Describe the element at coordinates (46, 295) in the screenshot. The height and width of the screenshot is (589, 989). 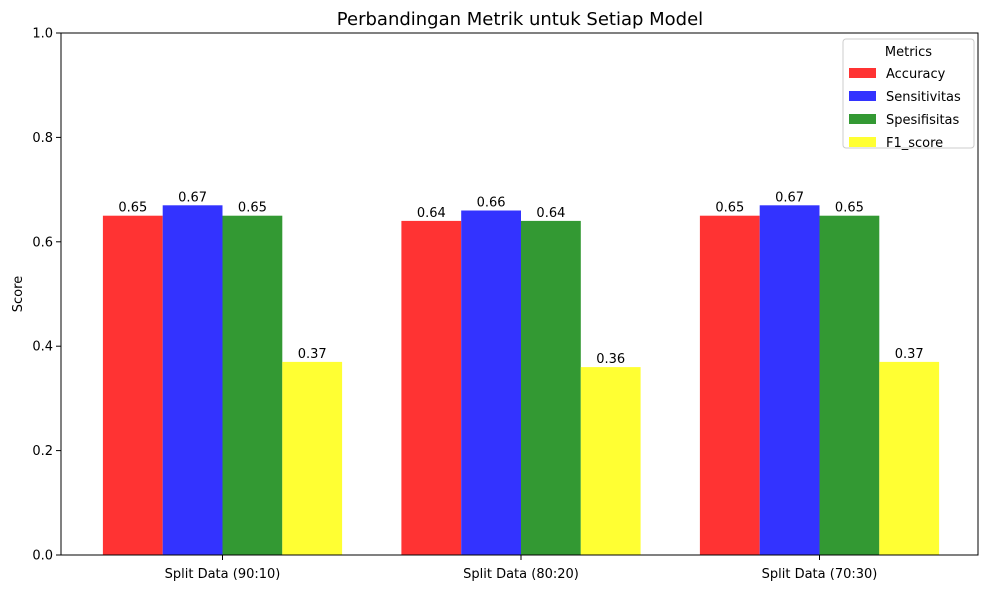
I see `y-axis: 0.0 0.2 0.4 0.6 0.8 1.0` at that location.